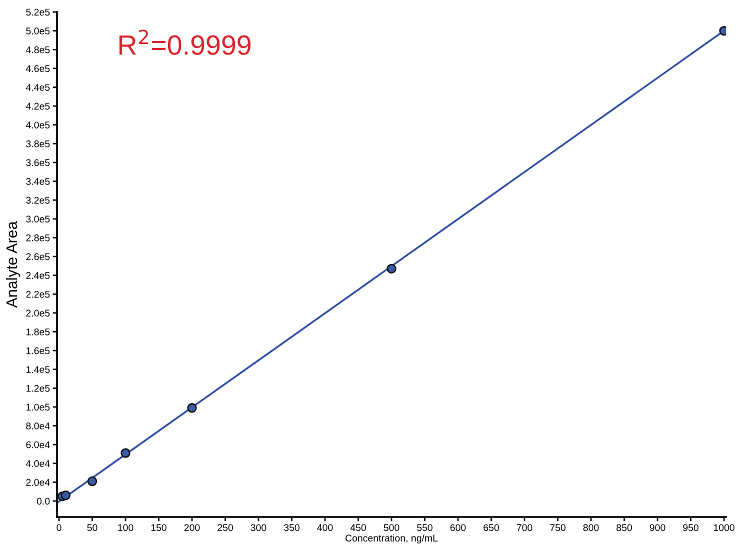  I want to click on y-tick-label: 2.4e5, so click(38, 275).